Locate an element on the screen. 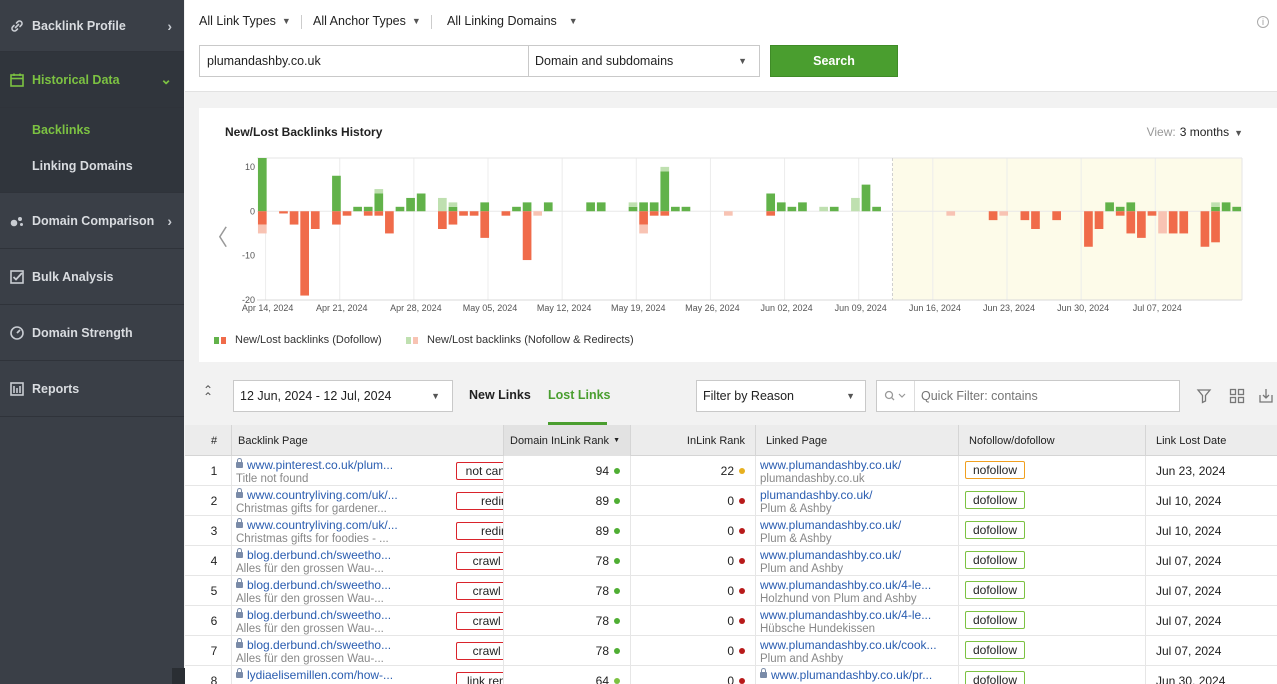 This screenshot has height=684, width=1277. search-options-icon is located at coordinates (896, 396).